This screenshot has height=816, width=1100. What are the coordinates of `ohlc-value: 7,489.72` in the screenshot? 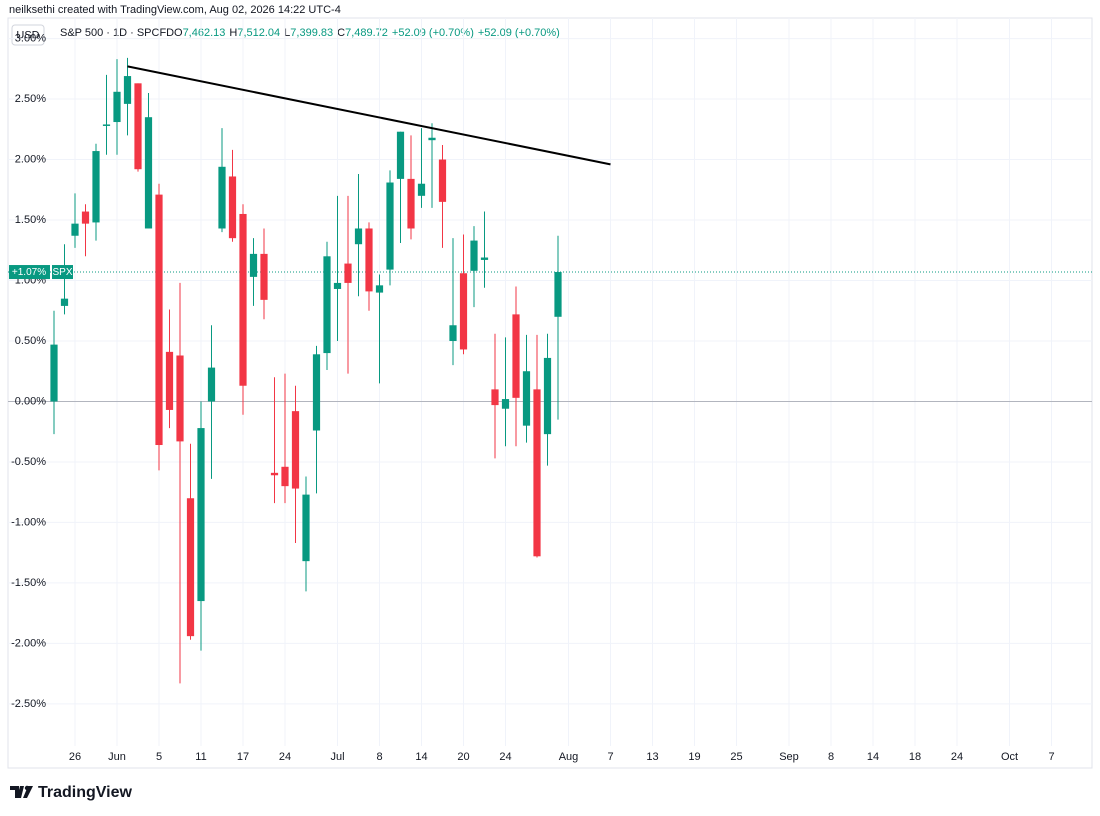 It's located at (366, 33).